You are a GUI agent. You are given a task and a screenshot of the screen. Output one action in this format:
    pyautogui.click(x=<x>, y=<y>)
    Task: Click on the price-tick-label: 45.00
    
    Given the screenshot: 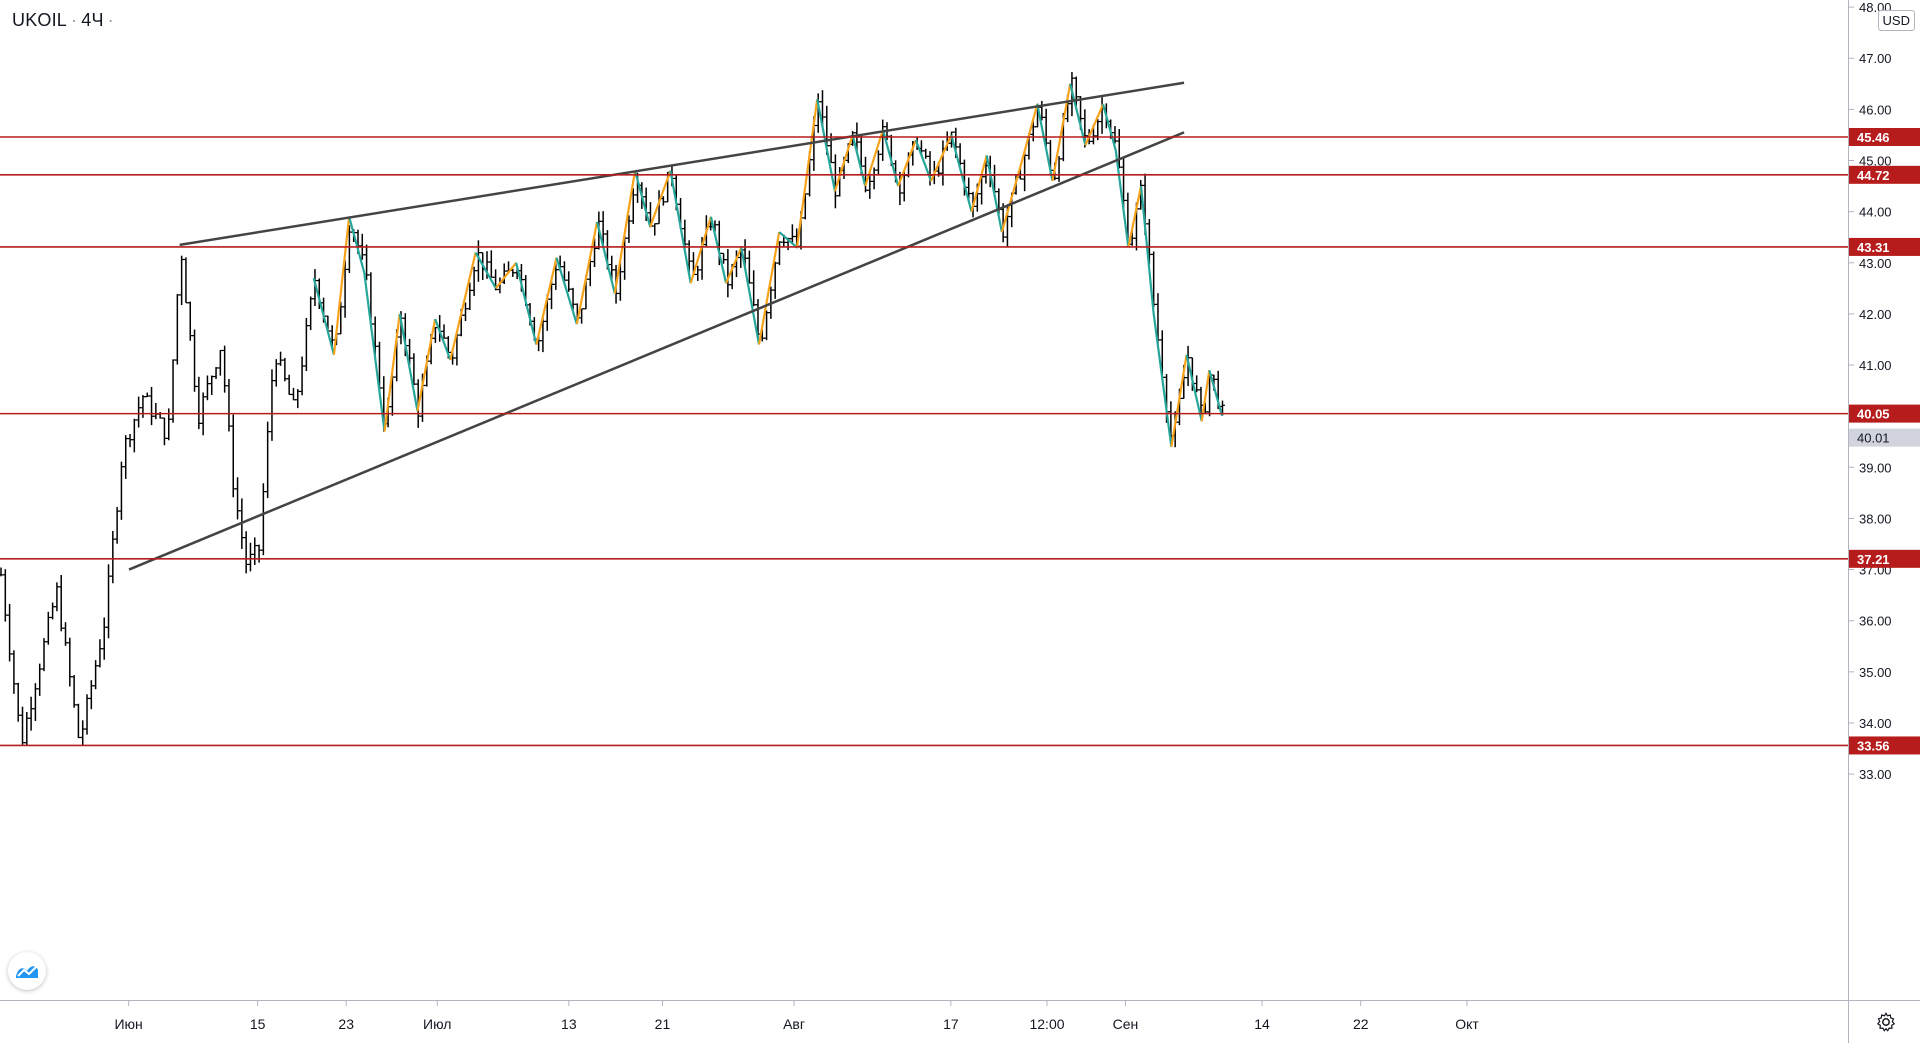 What is the action you would take?
    pyautogui.click(x=1875, y=161)
    